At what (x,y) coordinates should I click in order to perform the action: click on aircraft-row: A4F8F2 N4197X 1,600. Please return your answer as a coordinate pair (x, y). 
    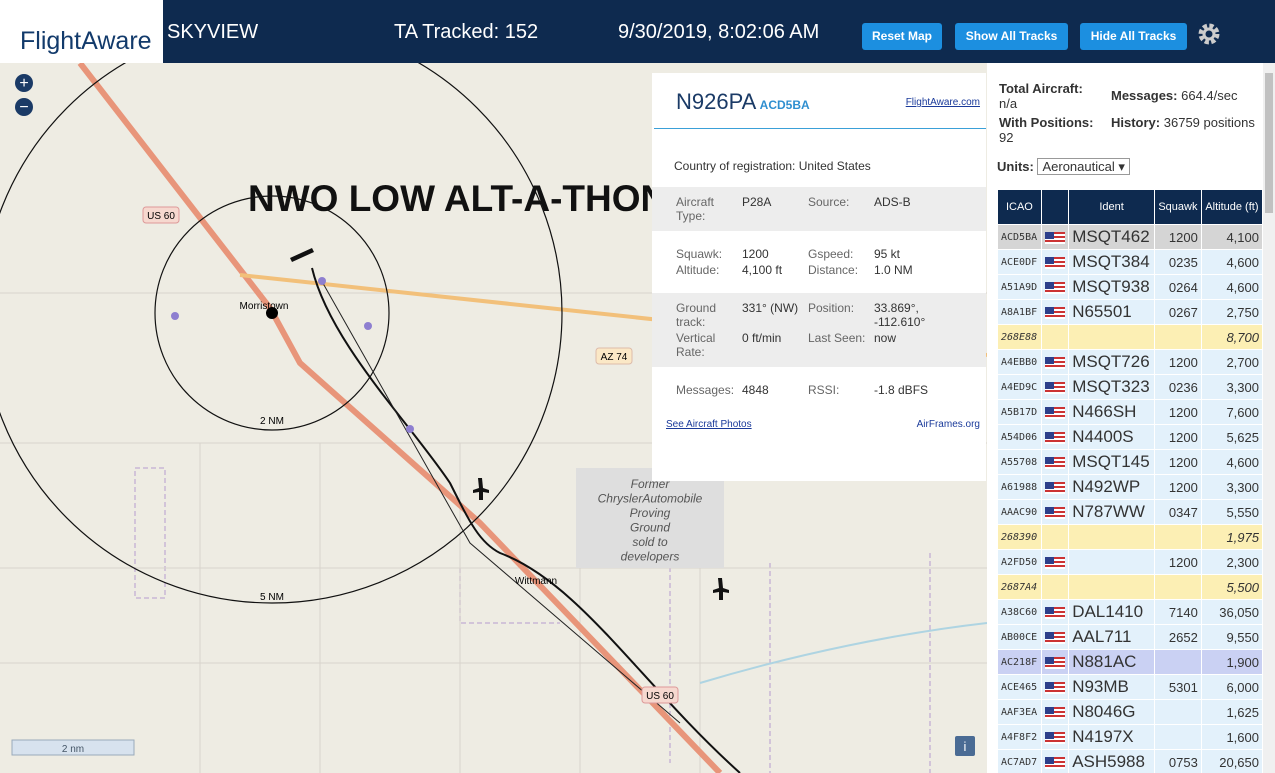
    Looking at the image, I should click on (1130, 737).